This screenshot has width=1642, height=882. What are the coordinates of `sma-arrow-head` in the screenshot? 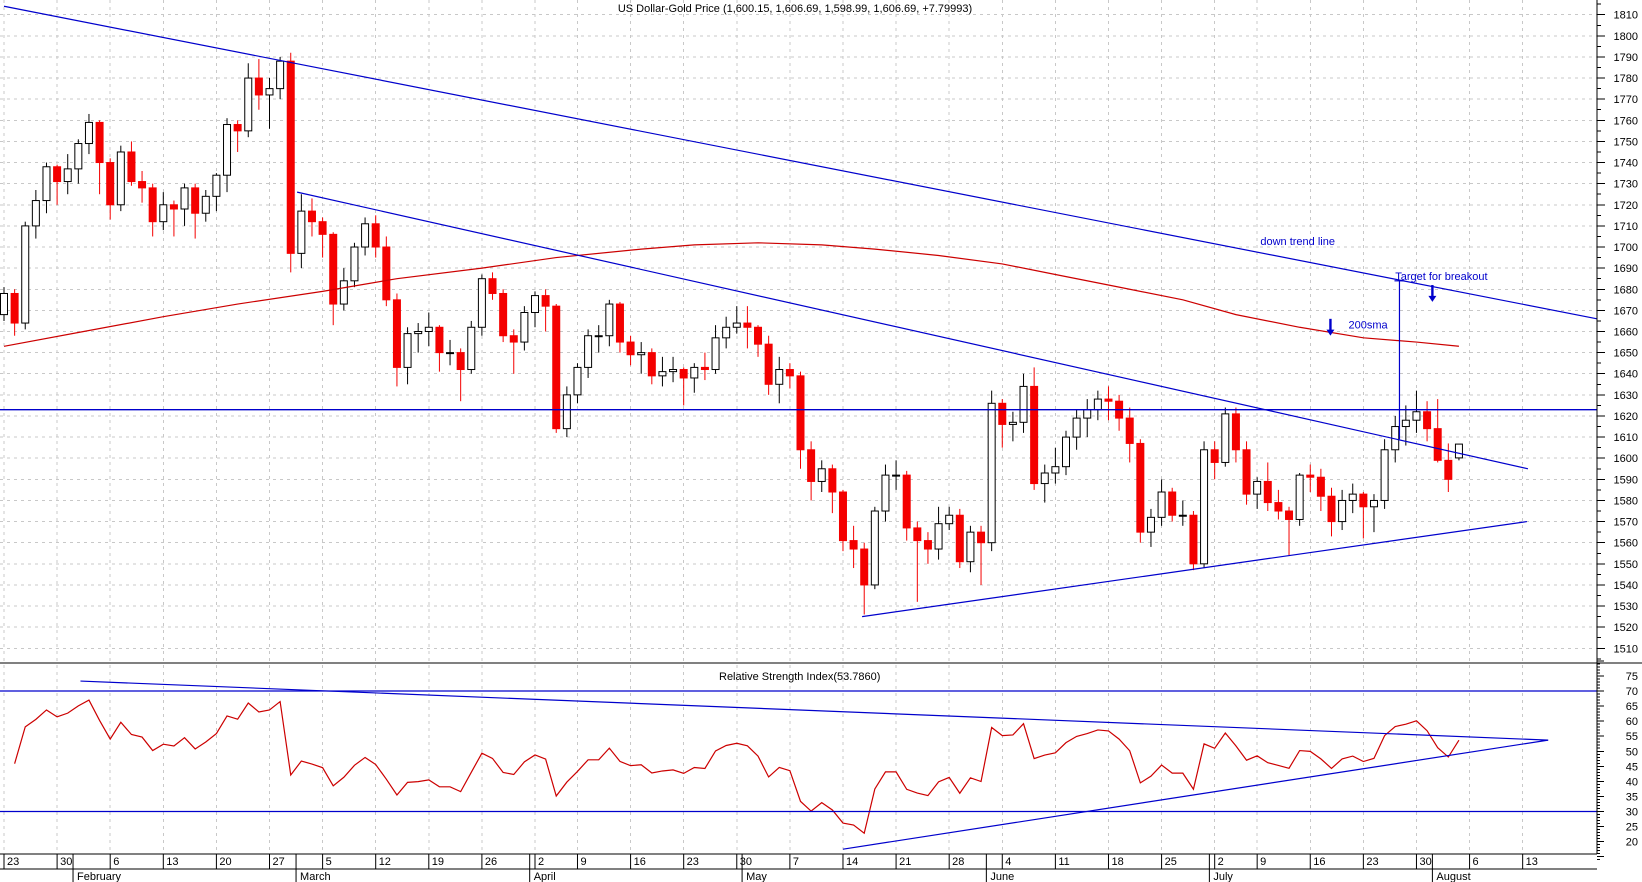 It's located at (1330, 332).